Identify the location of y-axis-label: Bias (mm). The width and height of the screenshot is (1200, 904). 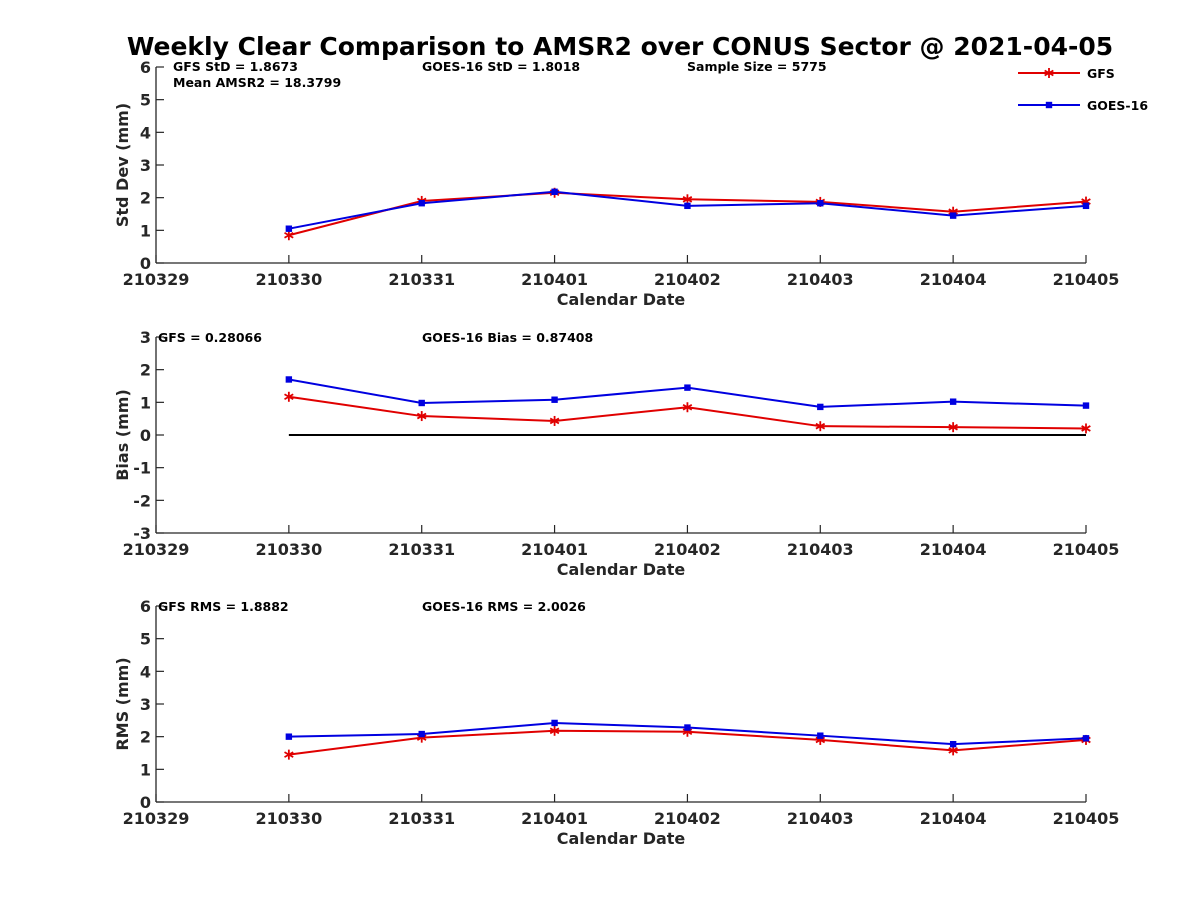
(122, 435).